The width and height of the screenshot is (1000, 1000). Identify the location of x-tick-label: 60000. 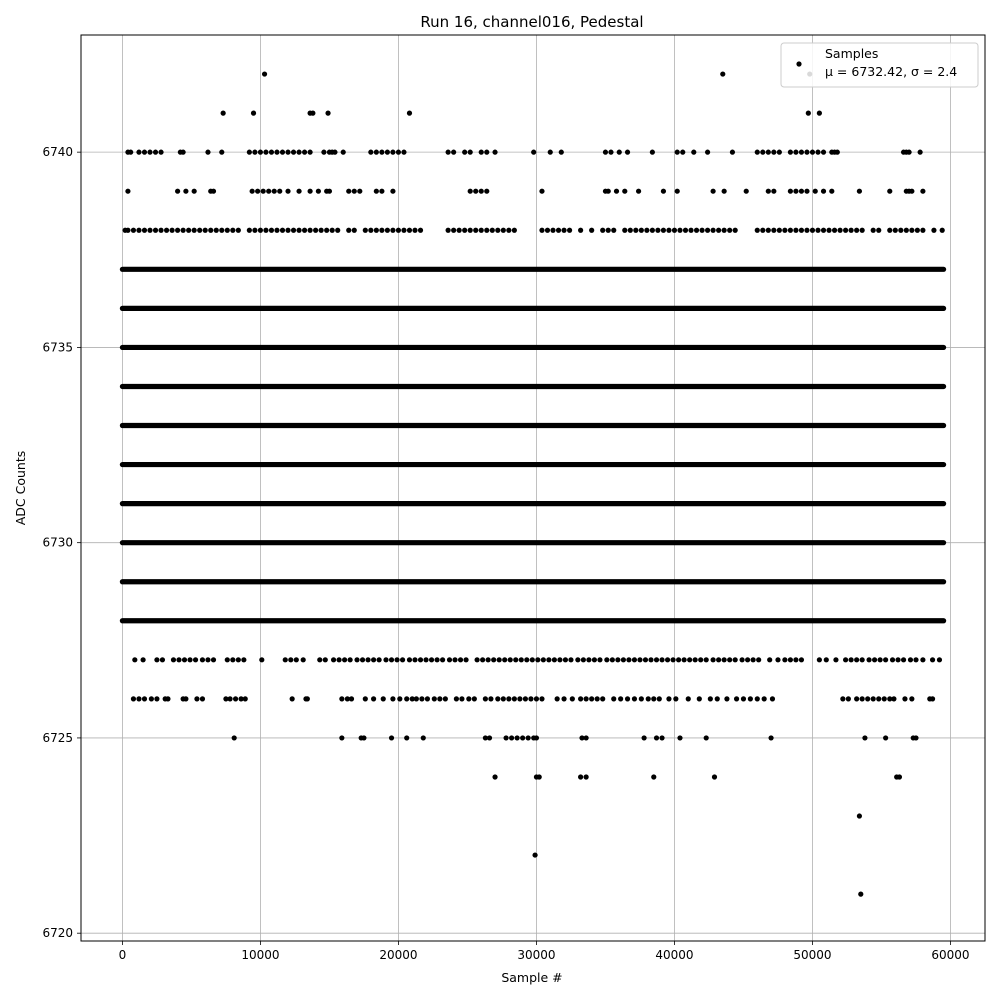
(950, 955).